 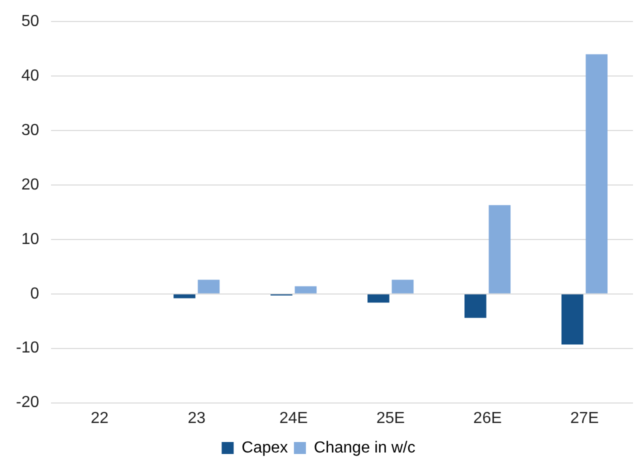 I want to click on y-tick-label: -10, so click(x=28, y=348).